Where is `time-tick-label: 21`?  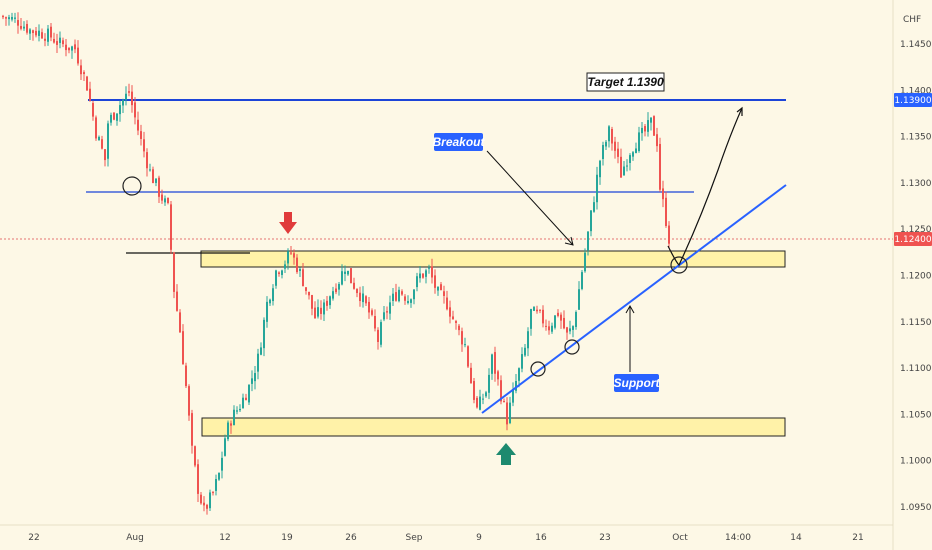
time-tick-label: 21 is located at coordinates (857, 538).